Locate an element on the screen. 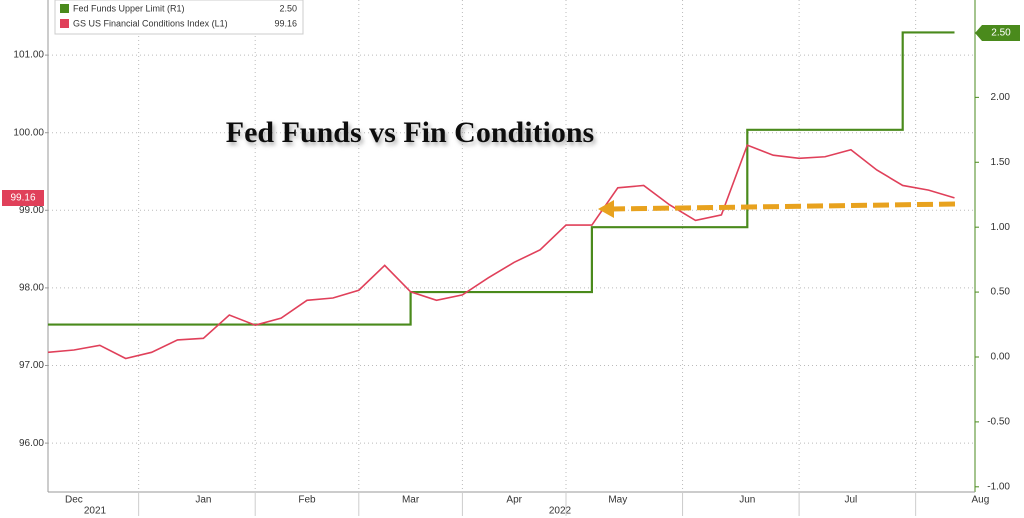 This screenshot has height=518, width=1024. x-tick-label: Dec is located at coordinates (74, 500).